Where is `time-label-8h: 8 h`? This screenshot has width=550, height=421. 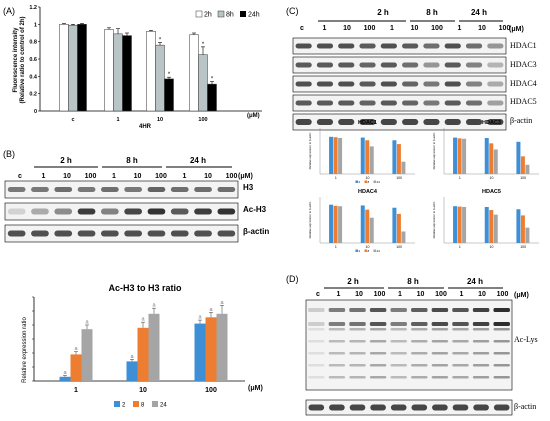 time-label-8h: 8 h is located at coordinates (132, 160).